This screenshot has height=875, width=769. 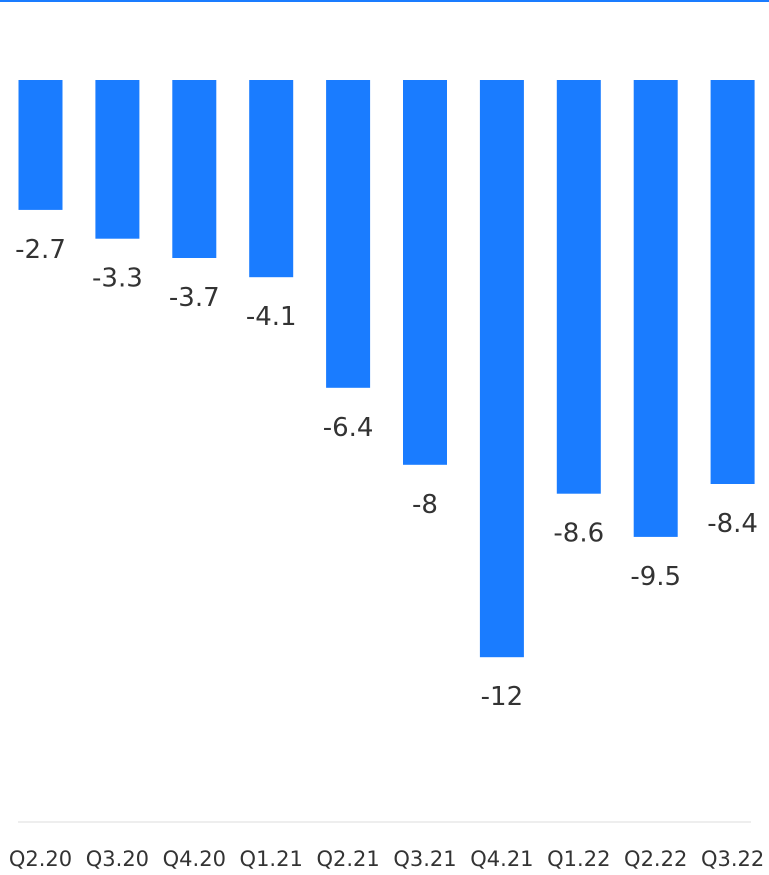 What do you see at coordinates (194, 298) in the screenshot?
I see `value-label: -3.7` at bounding box center [194, 298].